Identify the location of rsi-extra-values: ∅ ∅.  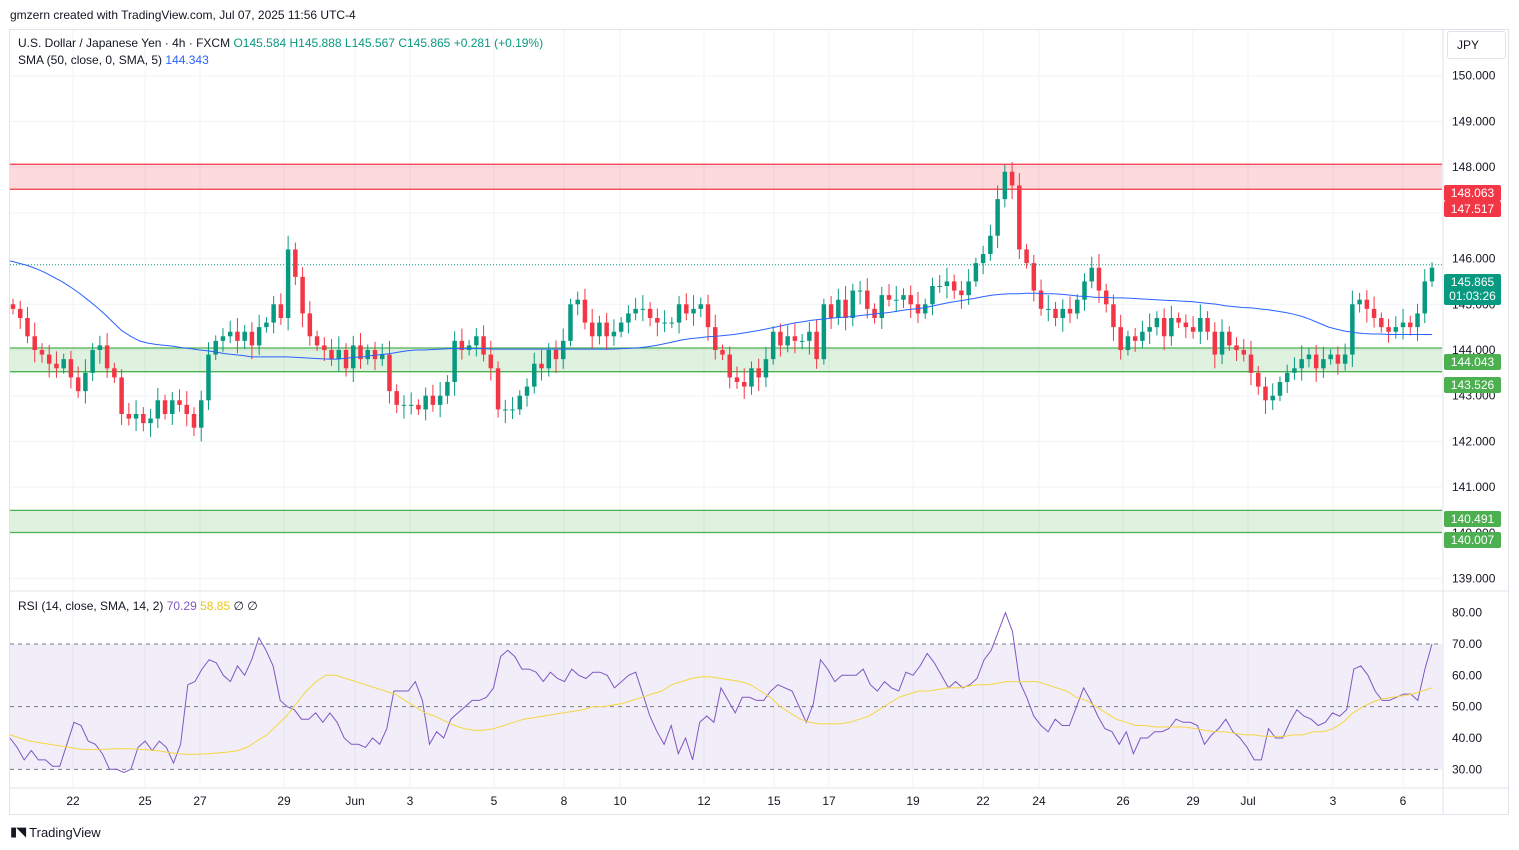
(245, 606).